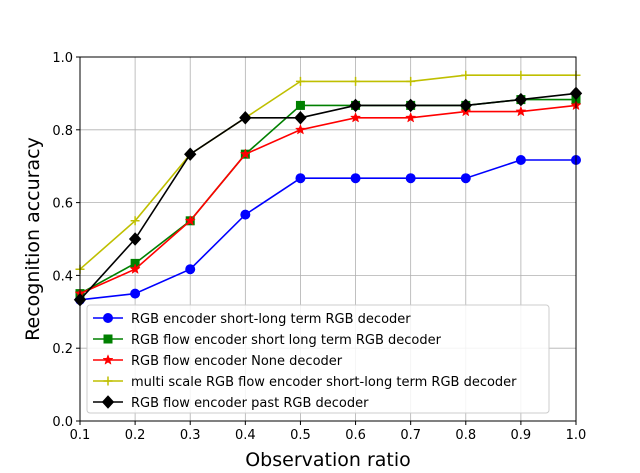  I want to click on x-tick-label: 0.2, so click(135, 435).